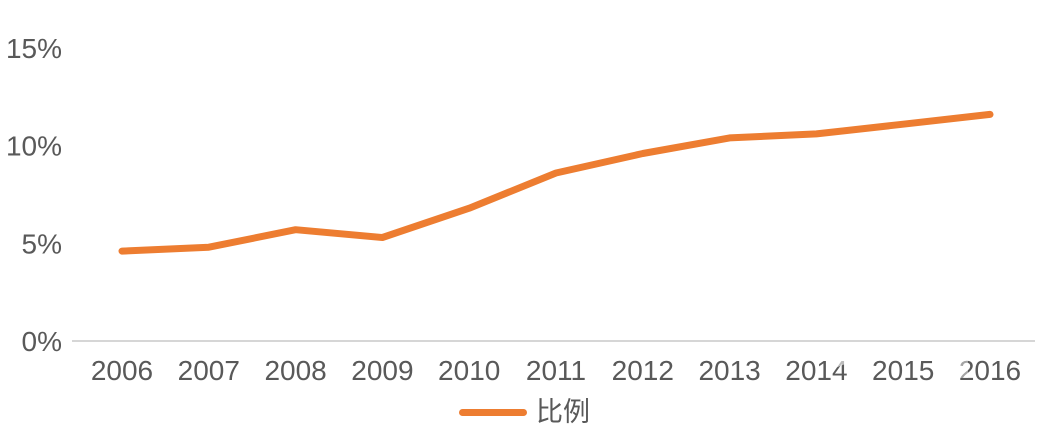  Describe the element at coordinates (556, 370) in the screenshot. I see `x-axis-tick-label: 2011` at that location.